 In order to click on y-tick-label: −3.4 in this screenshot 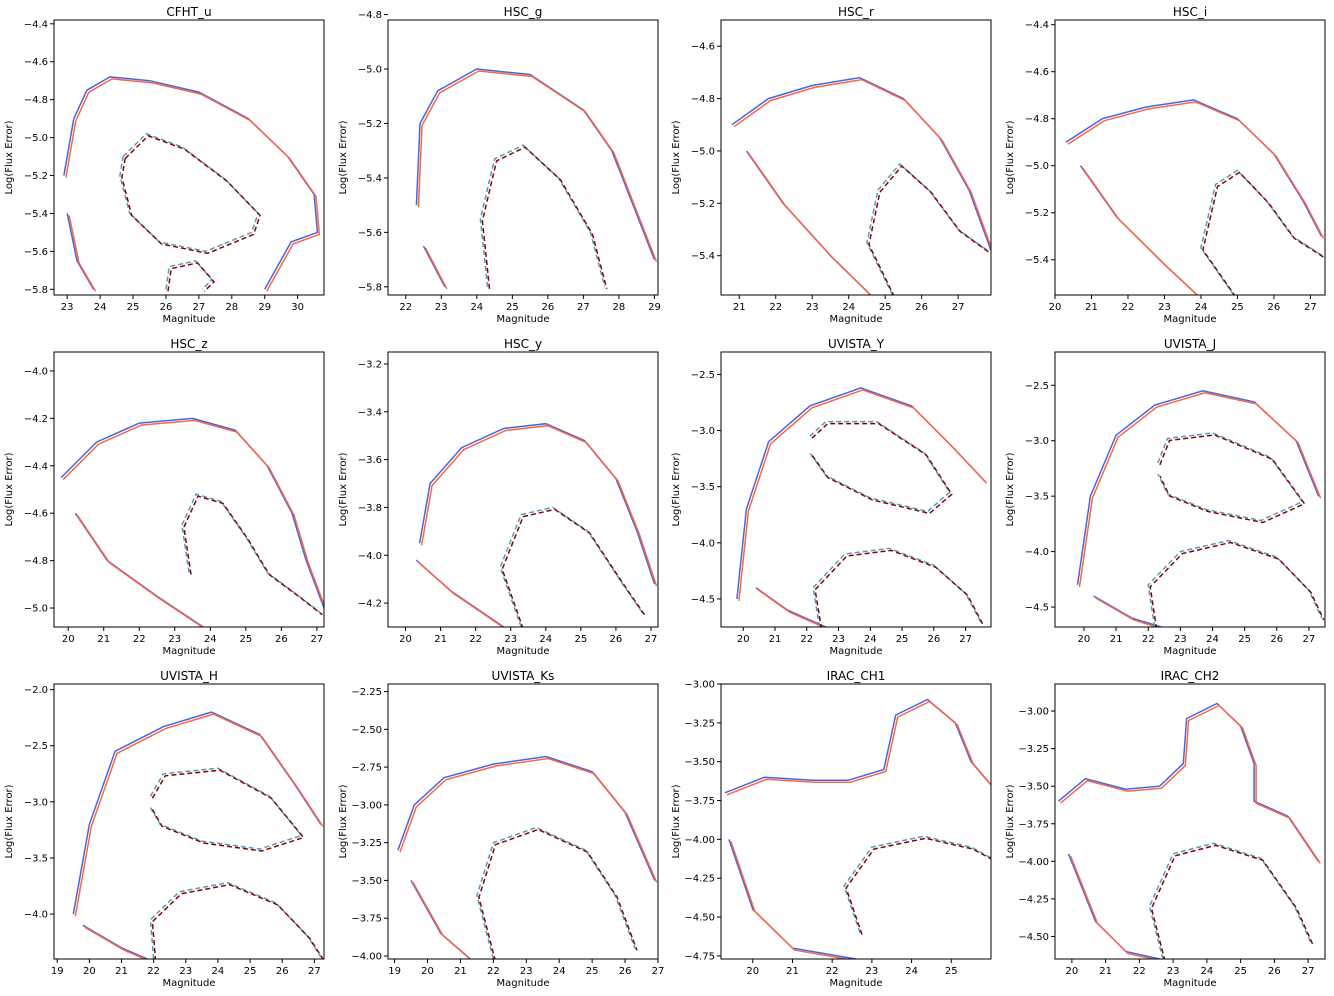, I will do `click(369, 412)`.